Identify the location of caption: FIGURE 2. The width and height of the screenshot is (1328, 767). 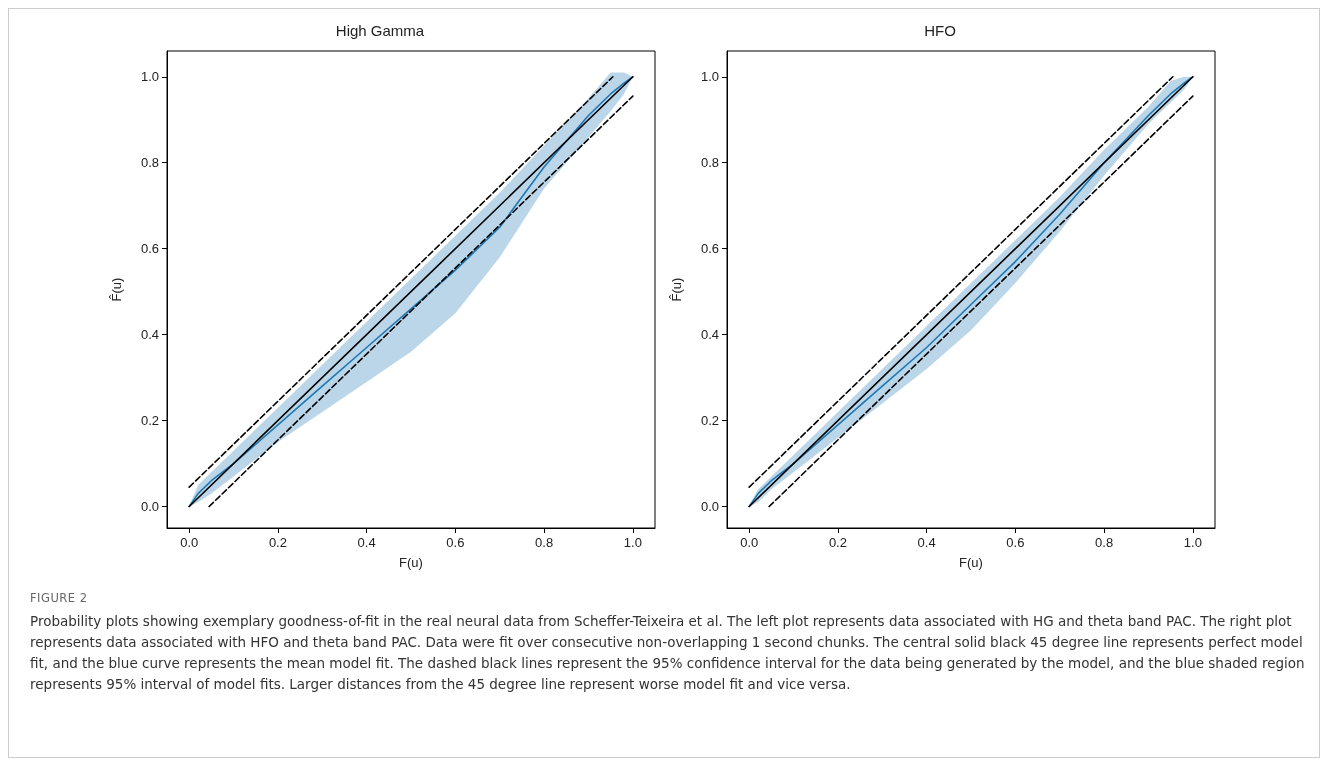
(59, 598).